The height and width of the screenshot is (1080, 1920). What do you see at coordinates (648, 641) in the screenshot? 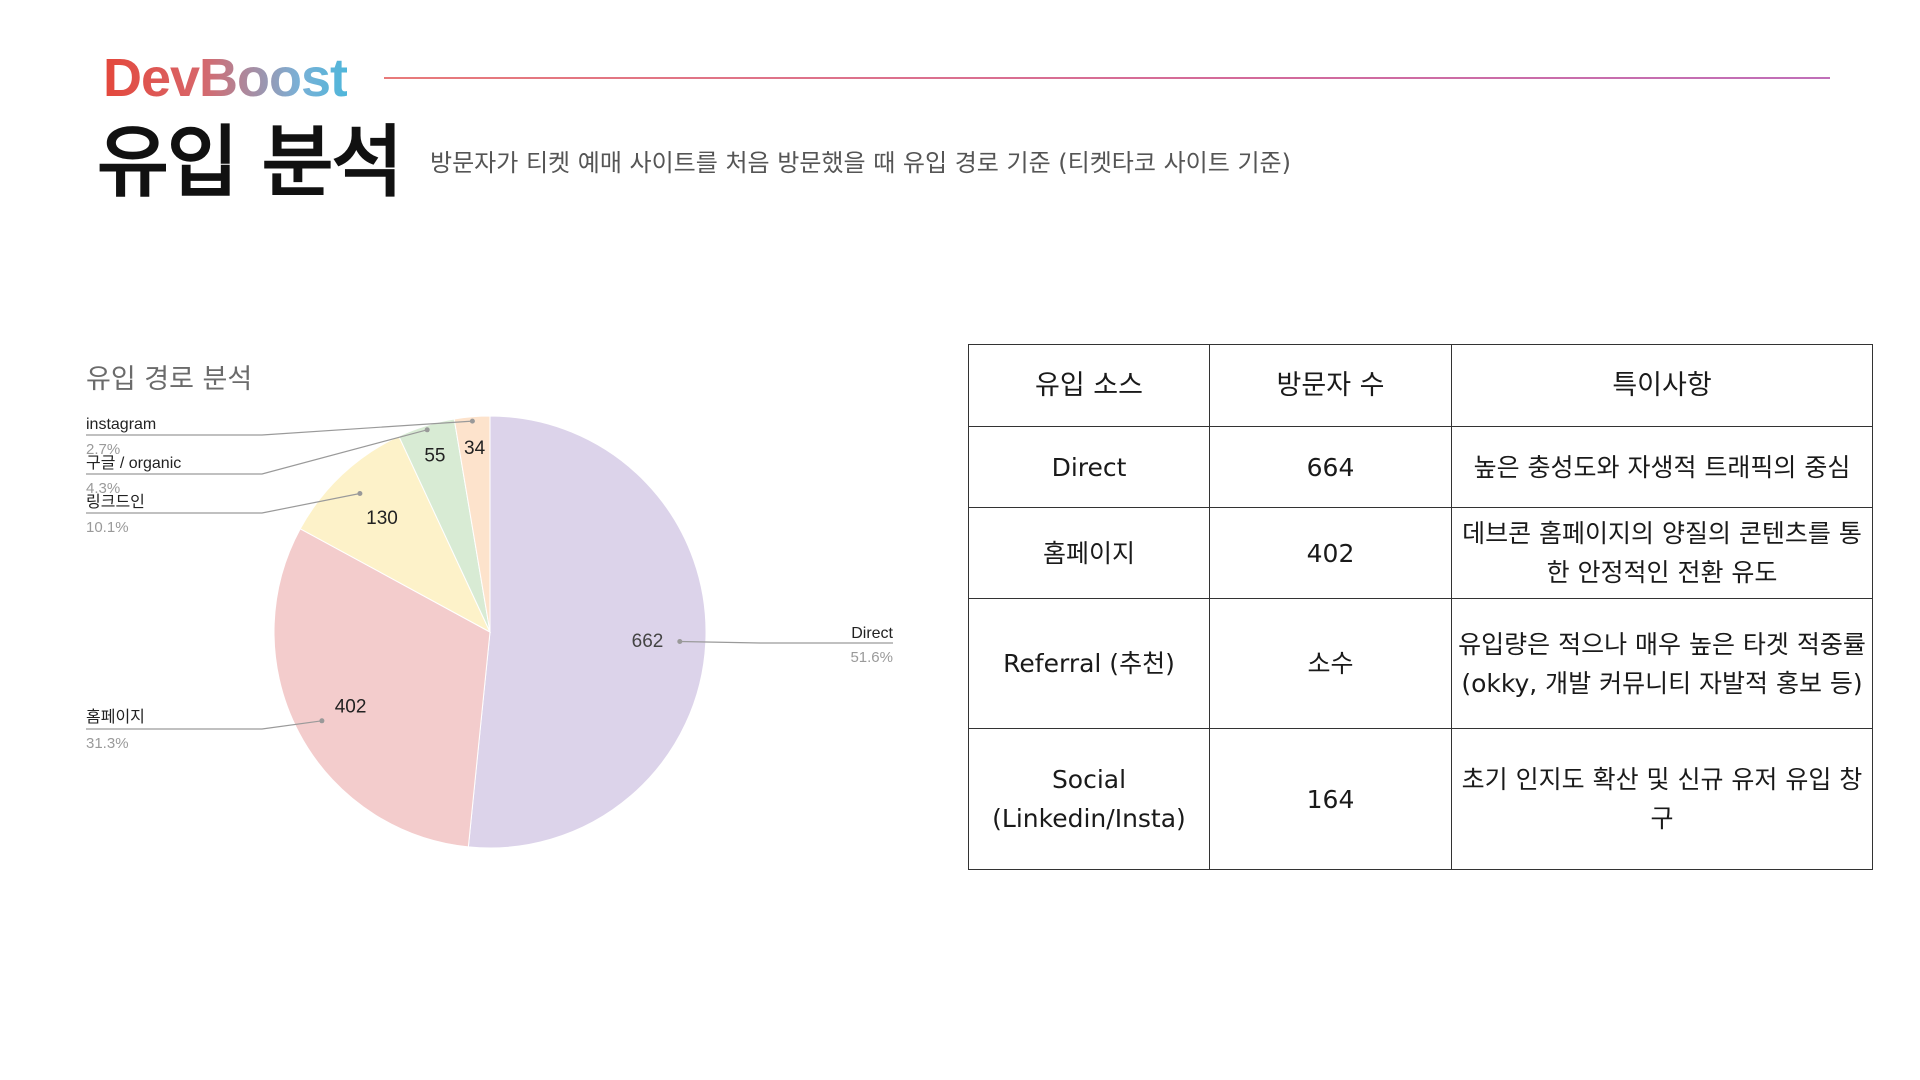
I see `slice-value-label: 662` at bounding box center [648, 641].